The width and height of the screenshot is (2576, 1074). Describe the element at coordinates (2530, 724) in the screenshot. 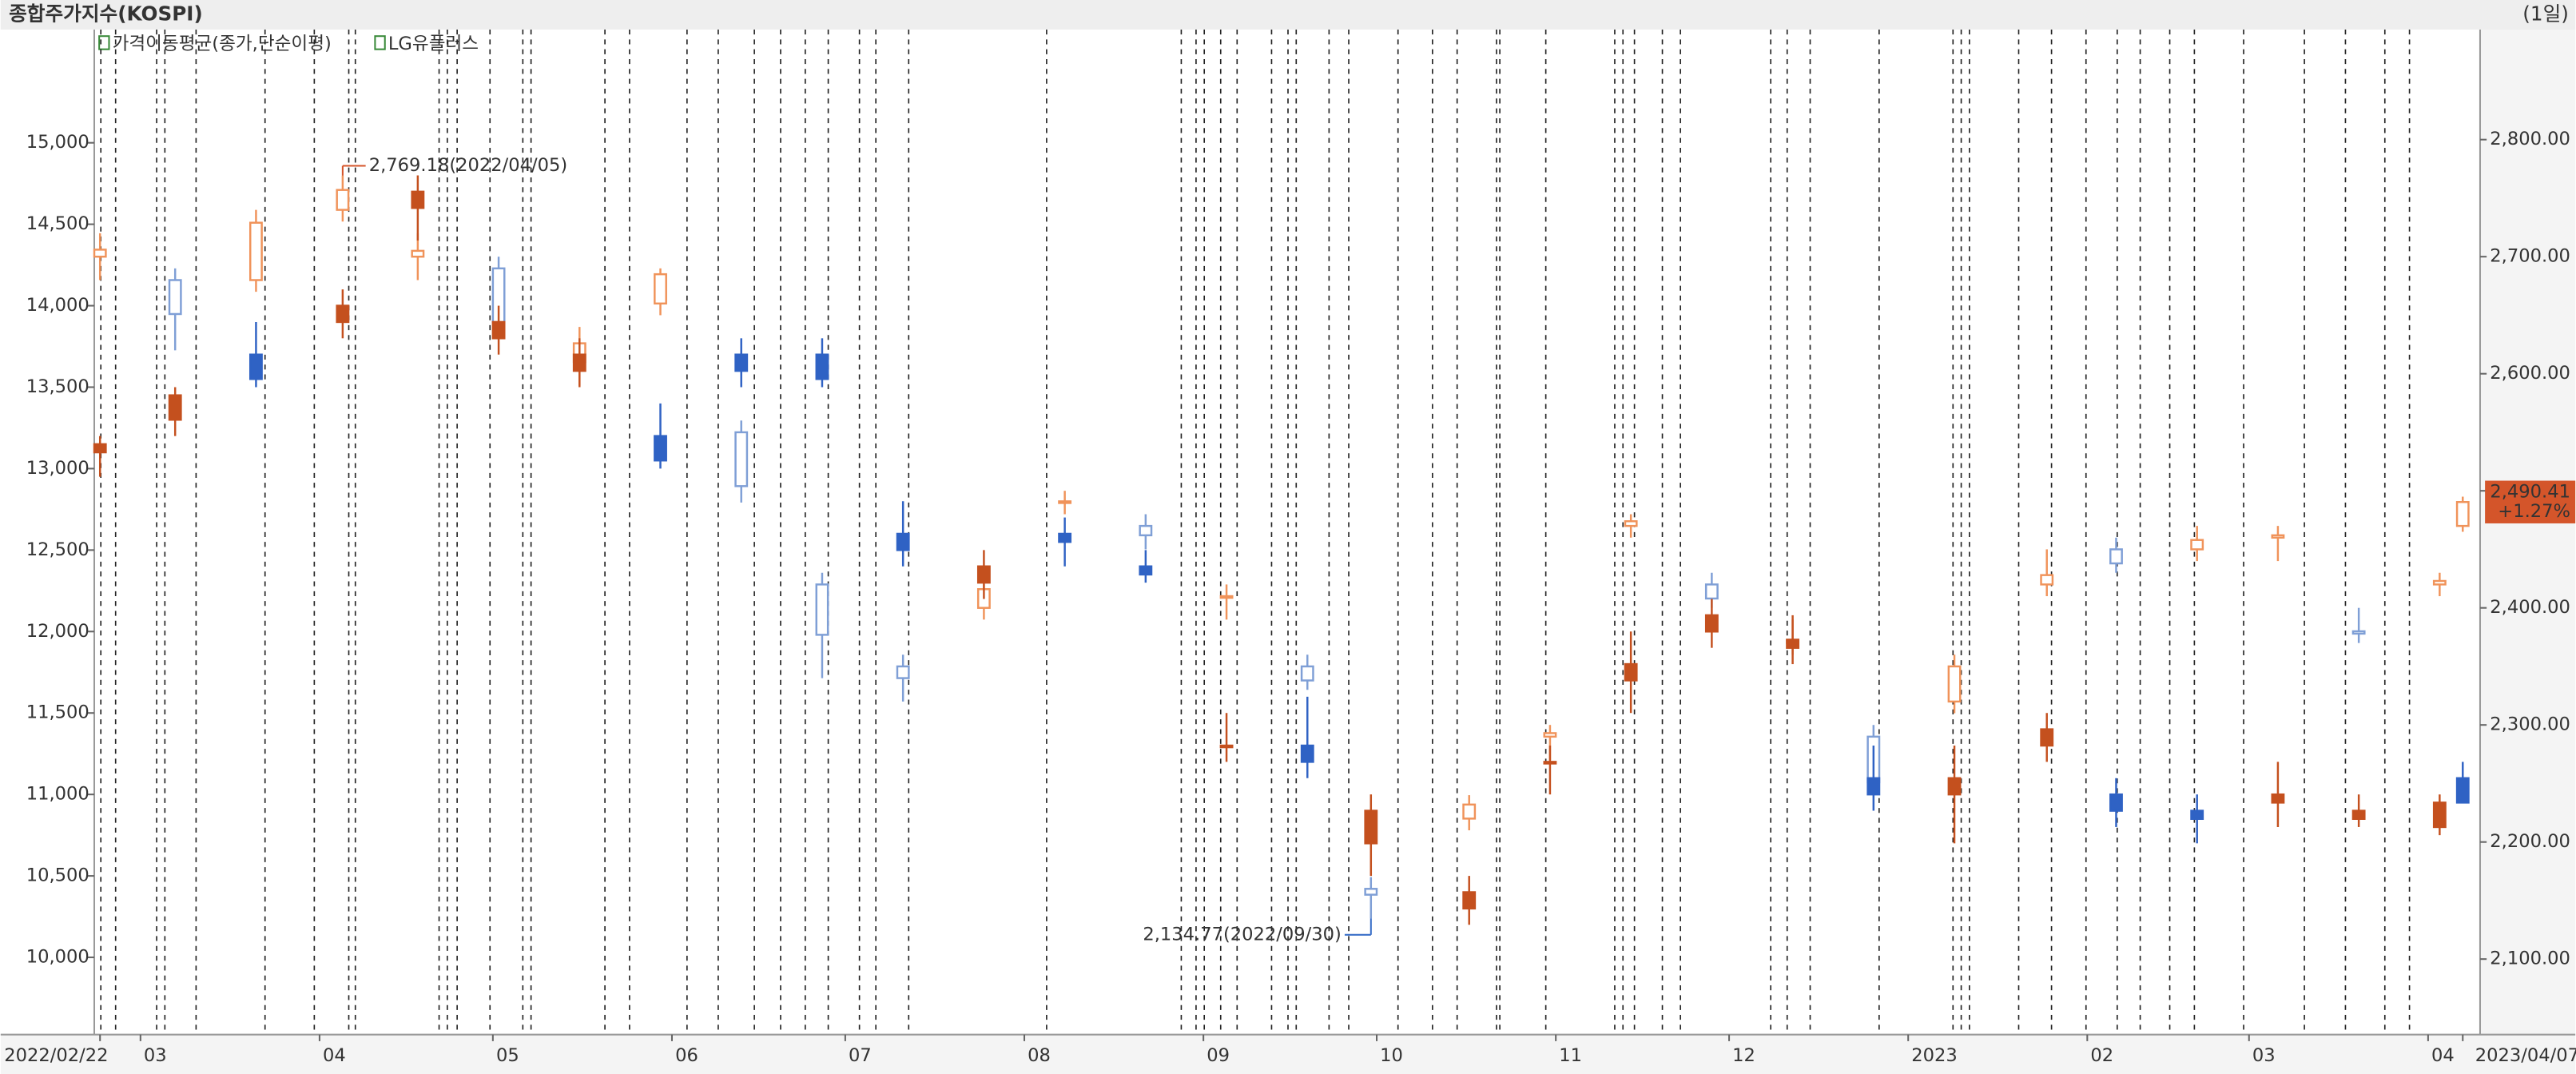

I see `y2-tick-label: 2,300.00` at that location.